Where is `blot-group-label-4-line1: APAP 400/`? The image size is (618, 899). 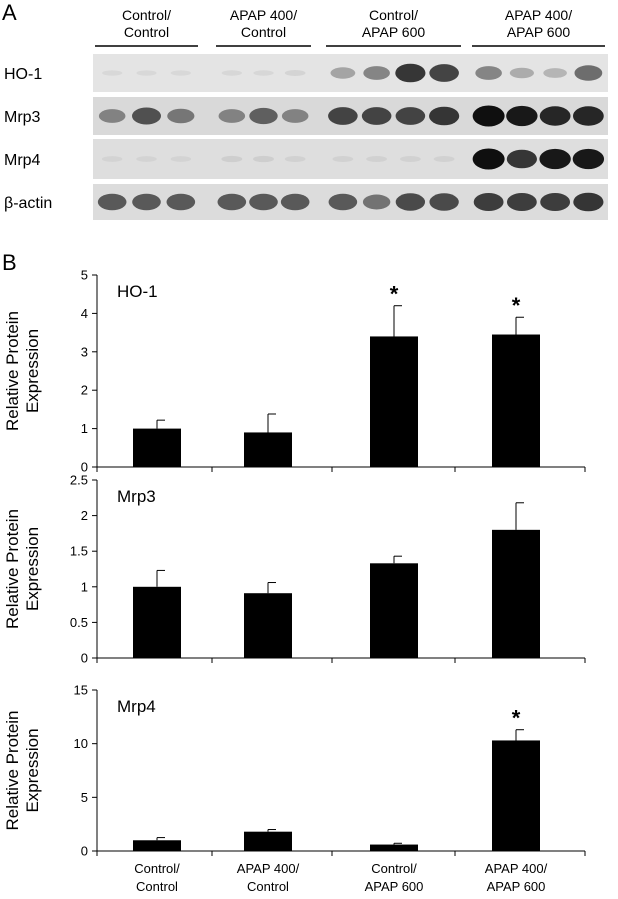
blot-group-label-4-line1: APAP 400/ is located at coordinates (538, 15).